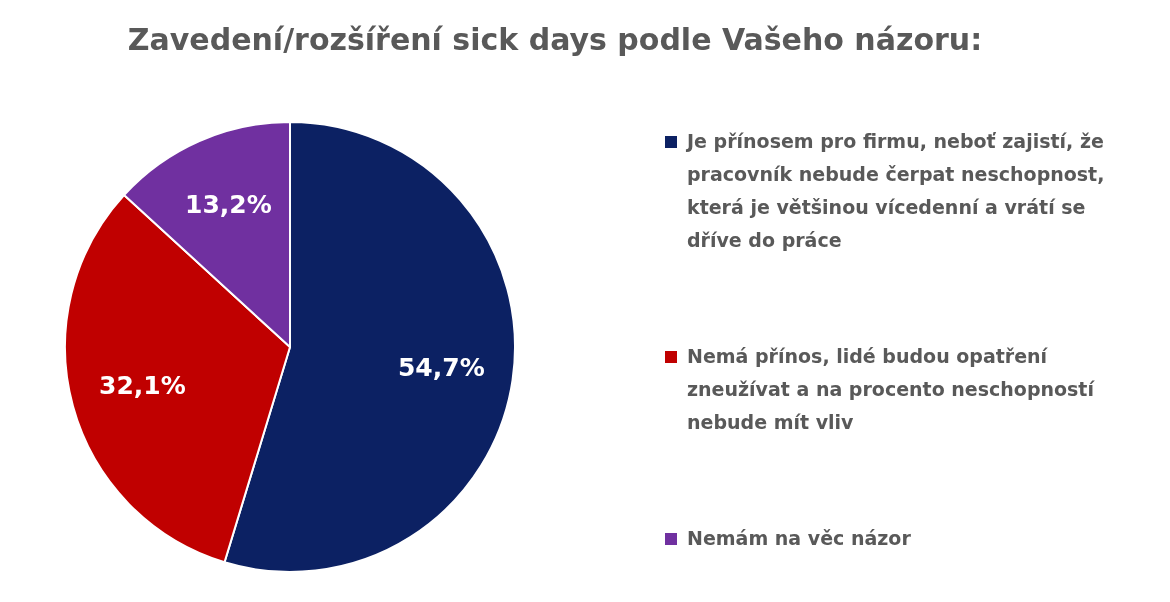  What do you see at coordinates (555, 39) in the screenshot?
I see `chart-title: Zavedení/rozšíření sick days podle Vašeho názoru:` at bounding box center [555, 39].